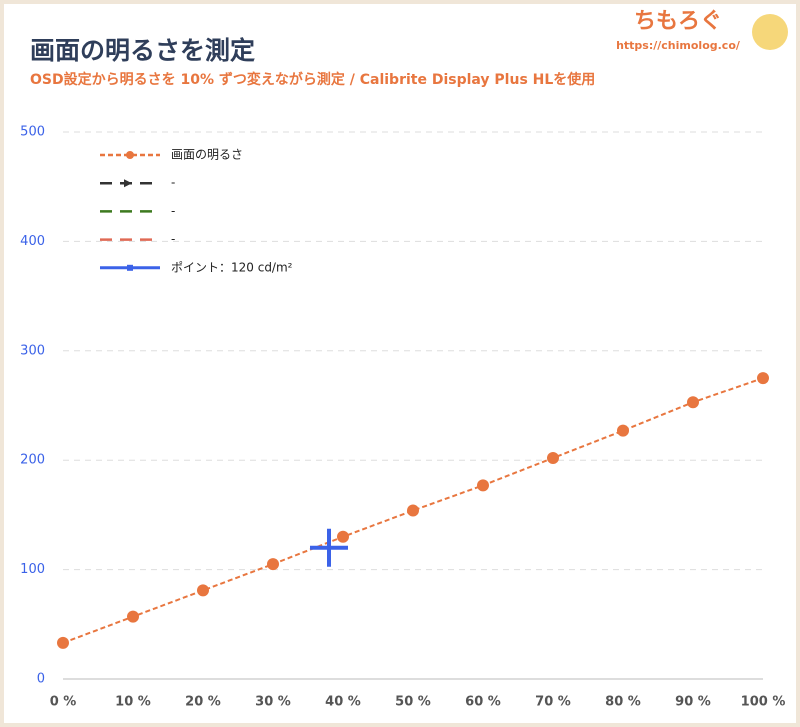 This screenshot has width=800, height=727. What do you see at coordinates (41, 679) in the screenshot?
I see `y-tick-label: 0` at bounding box center [41, 679].